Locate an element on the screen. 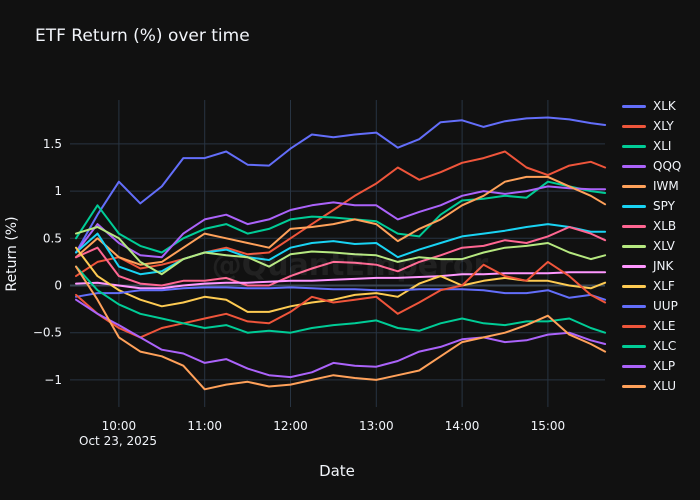 This screenshot has height=500, width=700. y-tick-label-1.5: 1.5 is located at coordinates (52, 144).